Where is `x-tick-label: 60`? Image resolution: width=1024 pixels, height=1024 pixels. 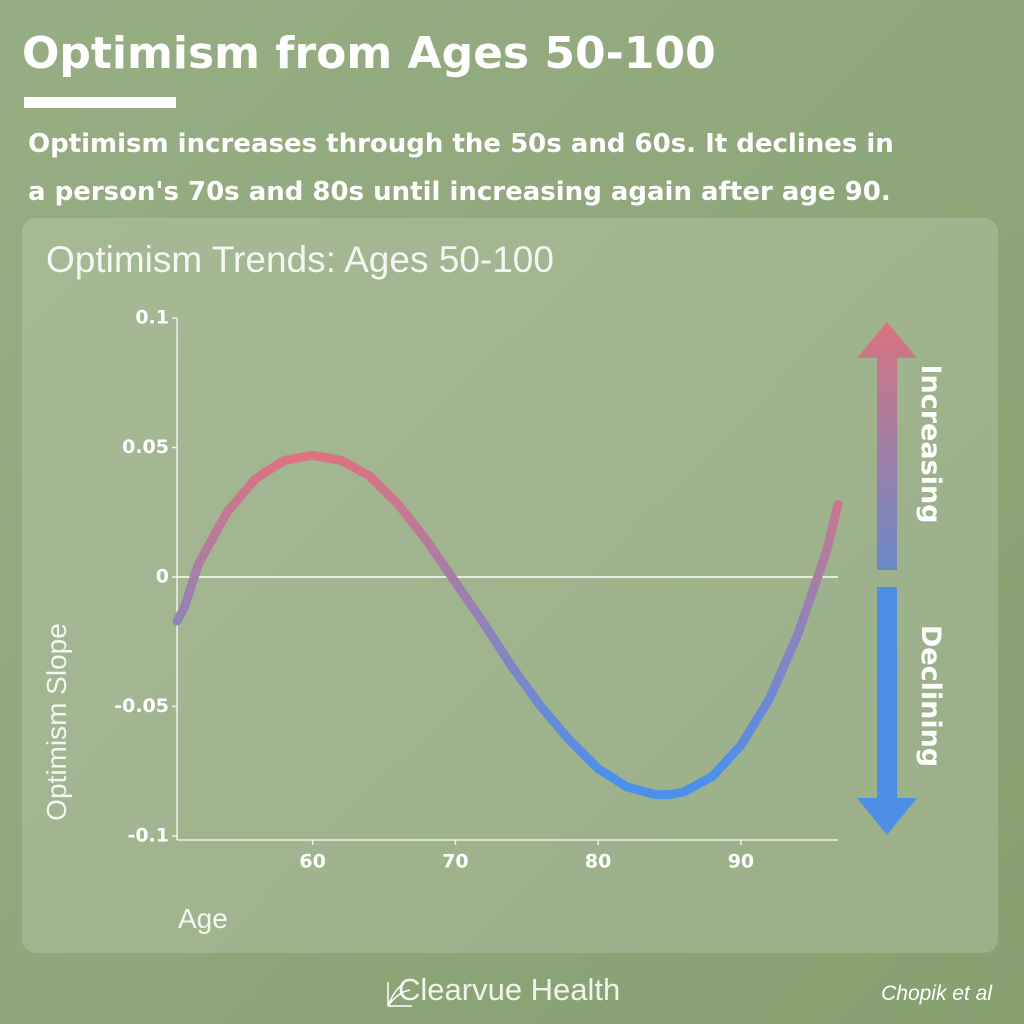
x-tick-label: 60 is located at coordinates (312, 862).